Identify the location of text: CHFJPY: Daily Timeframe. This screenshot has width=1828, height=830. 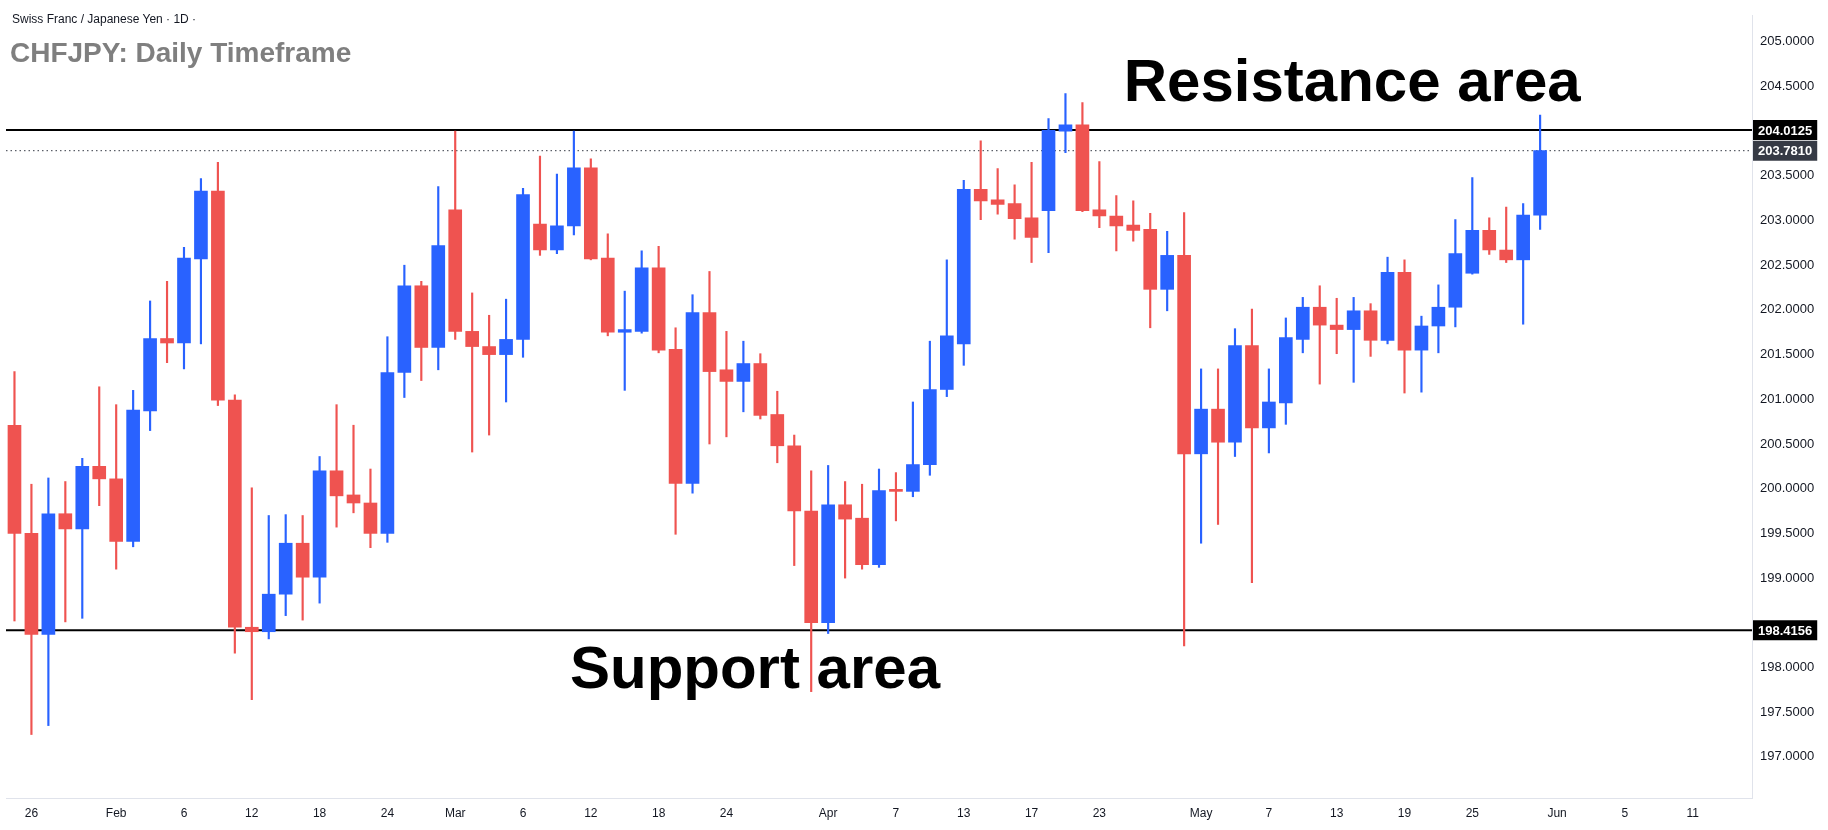
(181, 52).